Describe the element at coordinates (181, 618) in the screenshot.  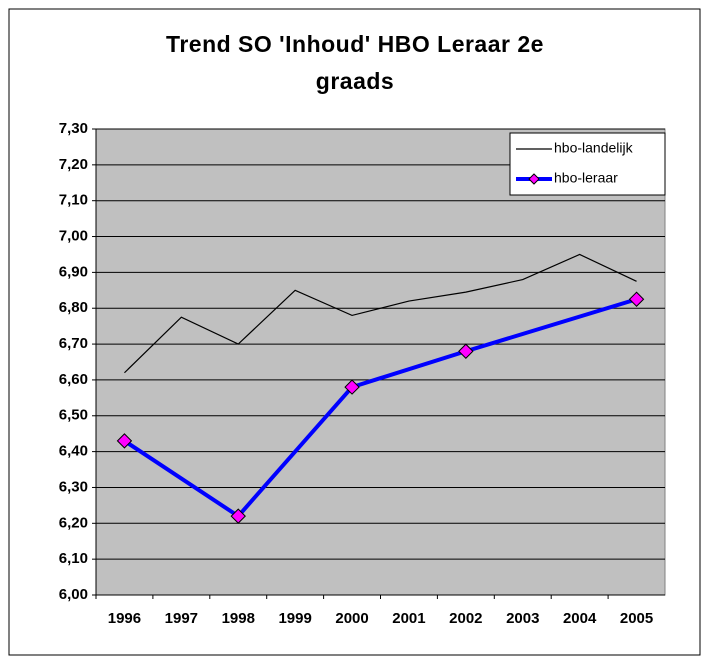
I see `x-tick-label: 1997` at that location.